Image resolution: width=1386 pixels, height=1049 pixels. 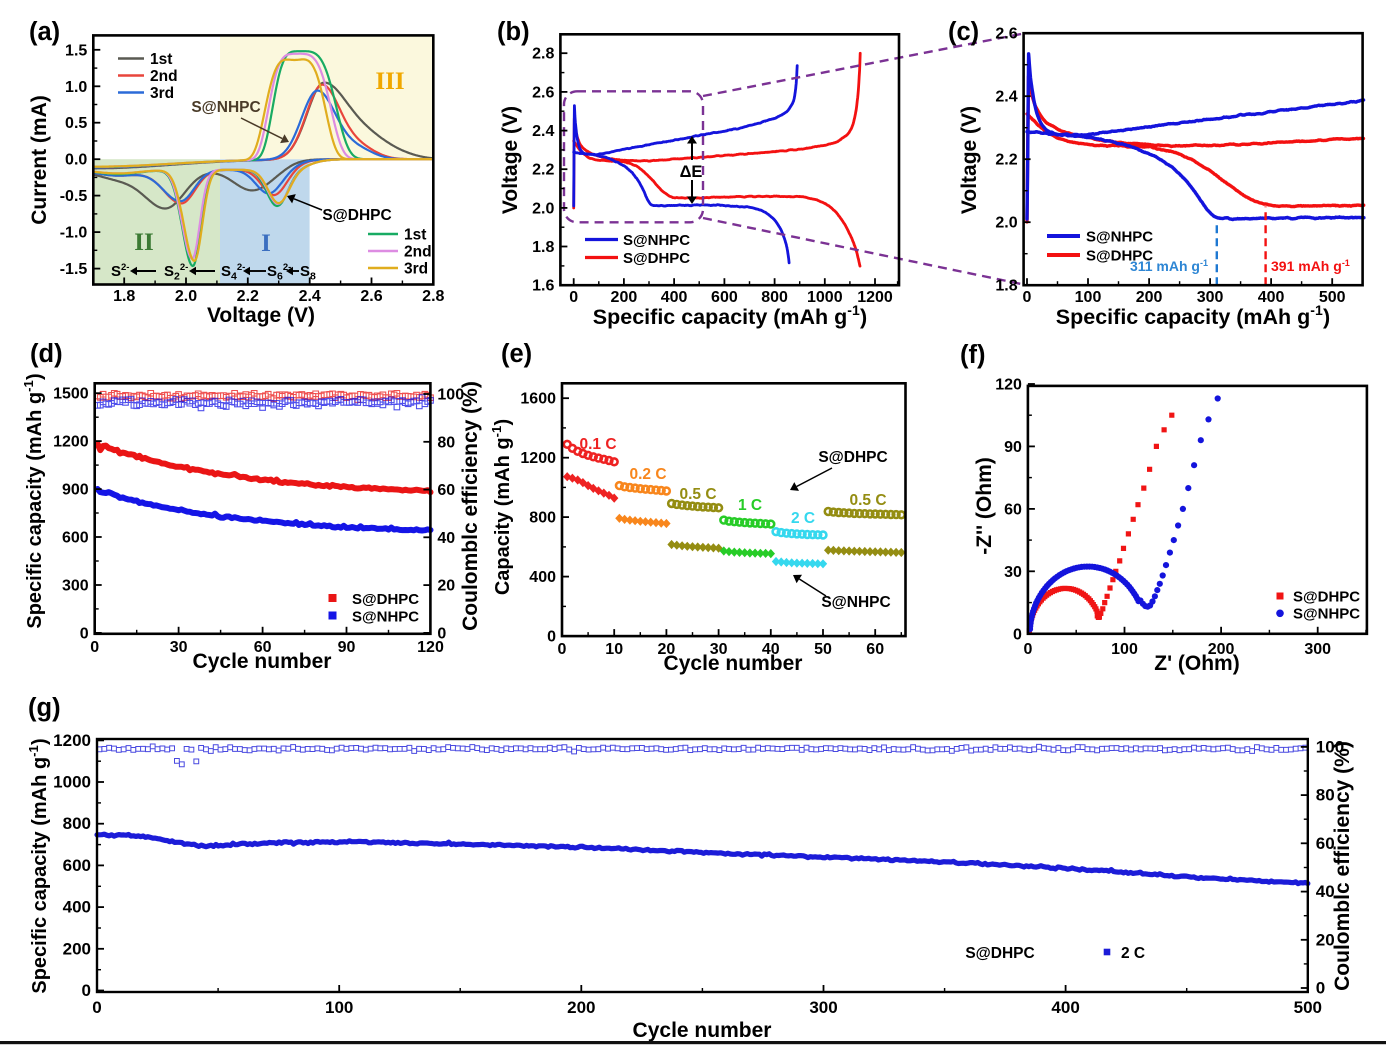 What do you see at coordinates (76, 160) in the screenshot?
I see `svg-text: 0.0` at bounding box center [76, 160].